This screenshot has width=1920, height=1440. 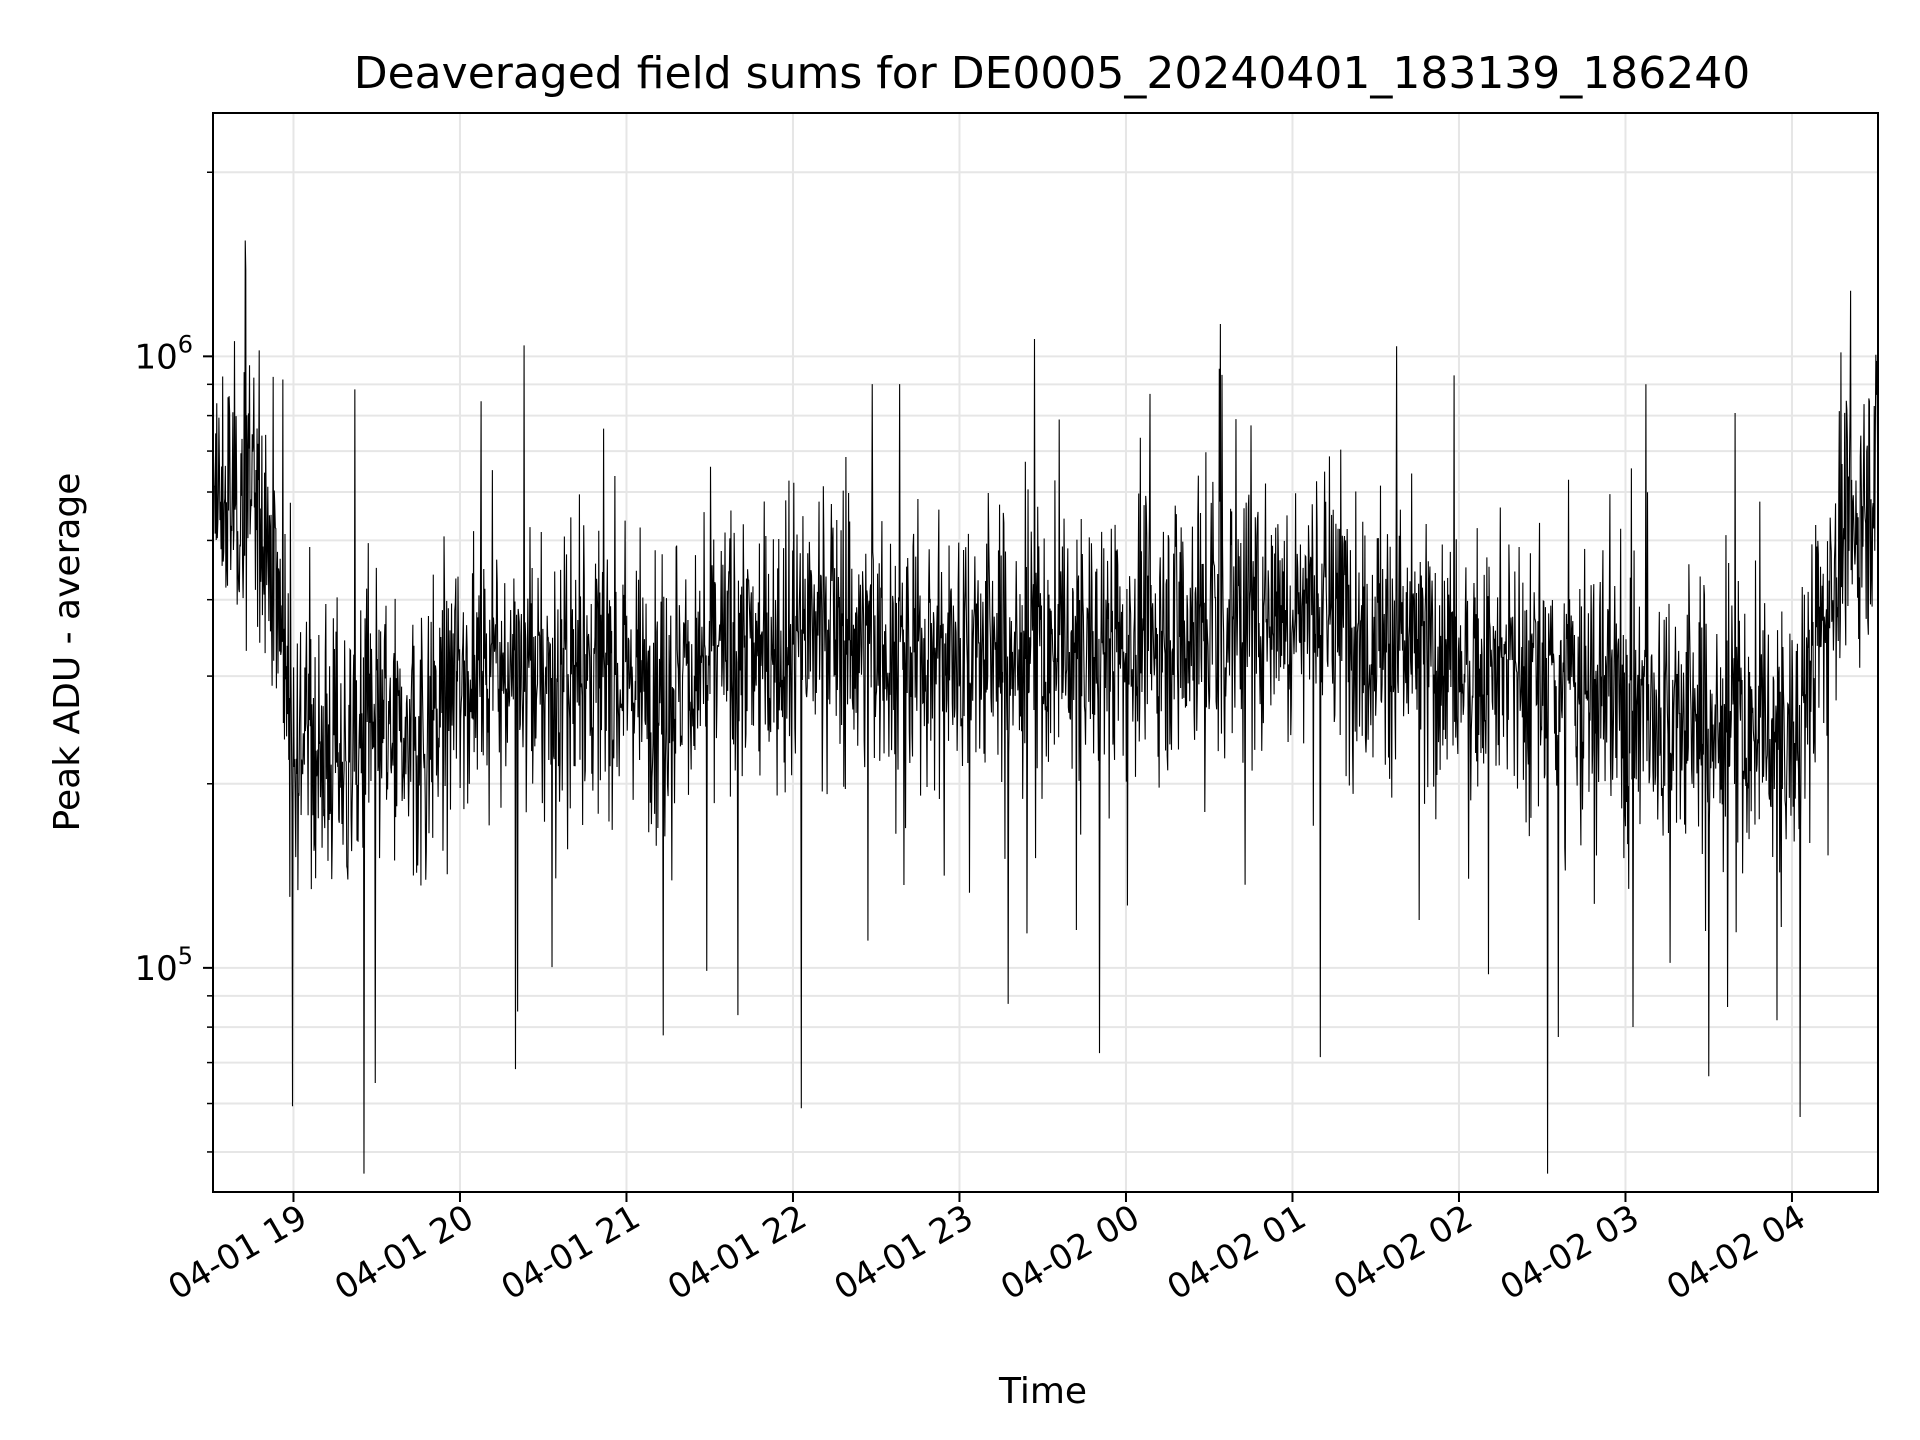 I want to click on y-tick-label: 10⁵, so click(x=163, y=965).